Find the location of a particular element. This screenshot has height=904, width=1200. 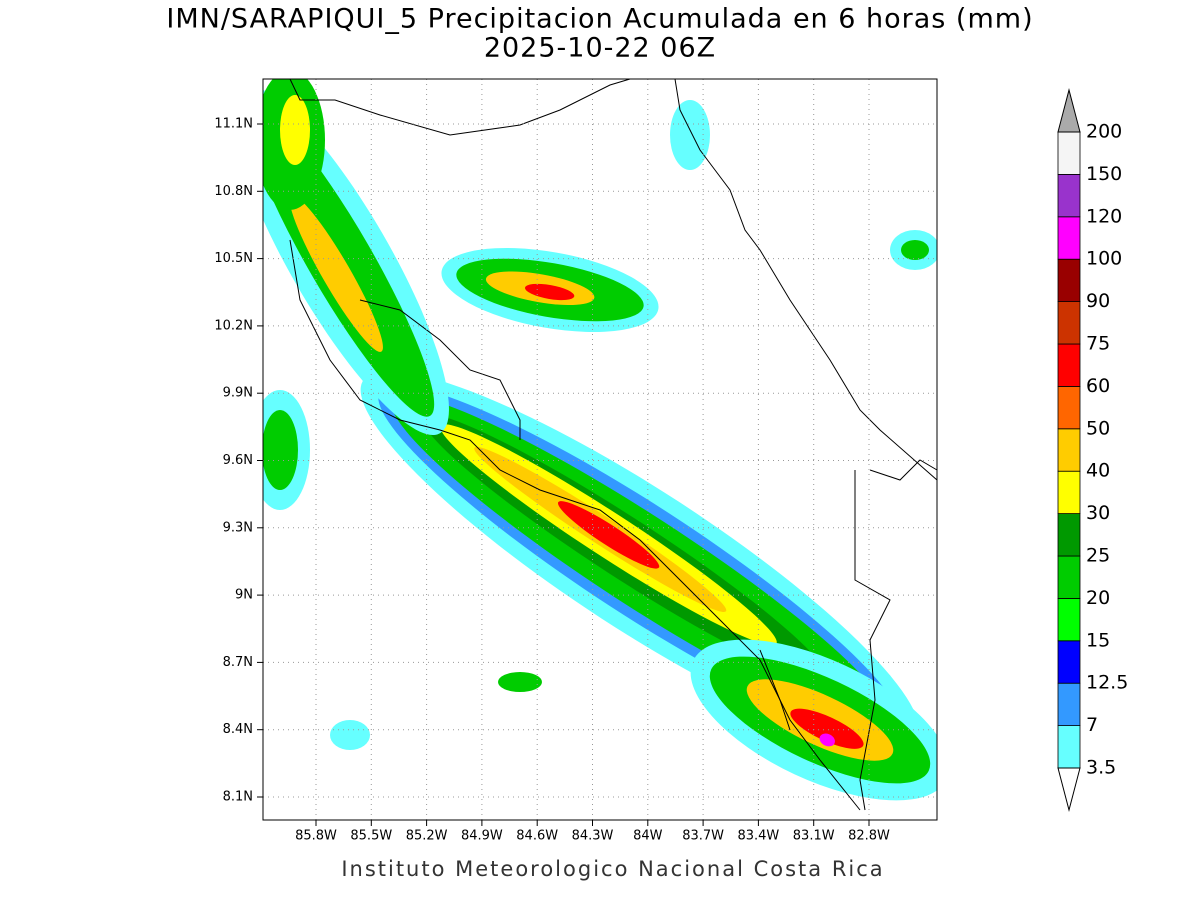

x-tick-label: 84W is located at coordinates (648, 836).